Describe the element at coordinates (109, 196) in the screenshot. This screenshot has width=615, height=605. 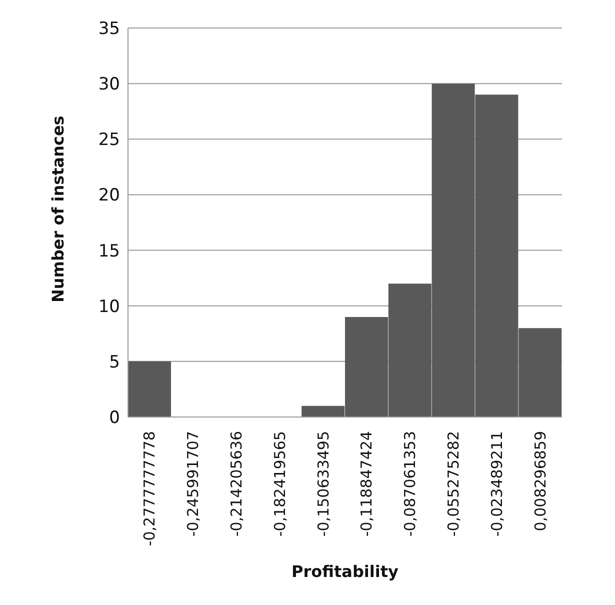
I see `y-tick-label: 20` at that location.